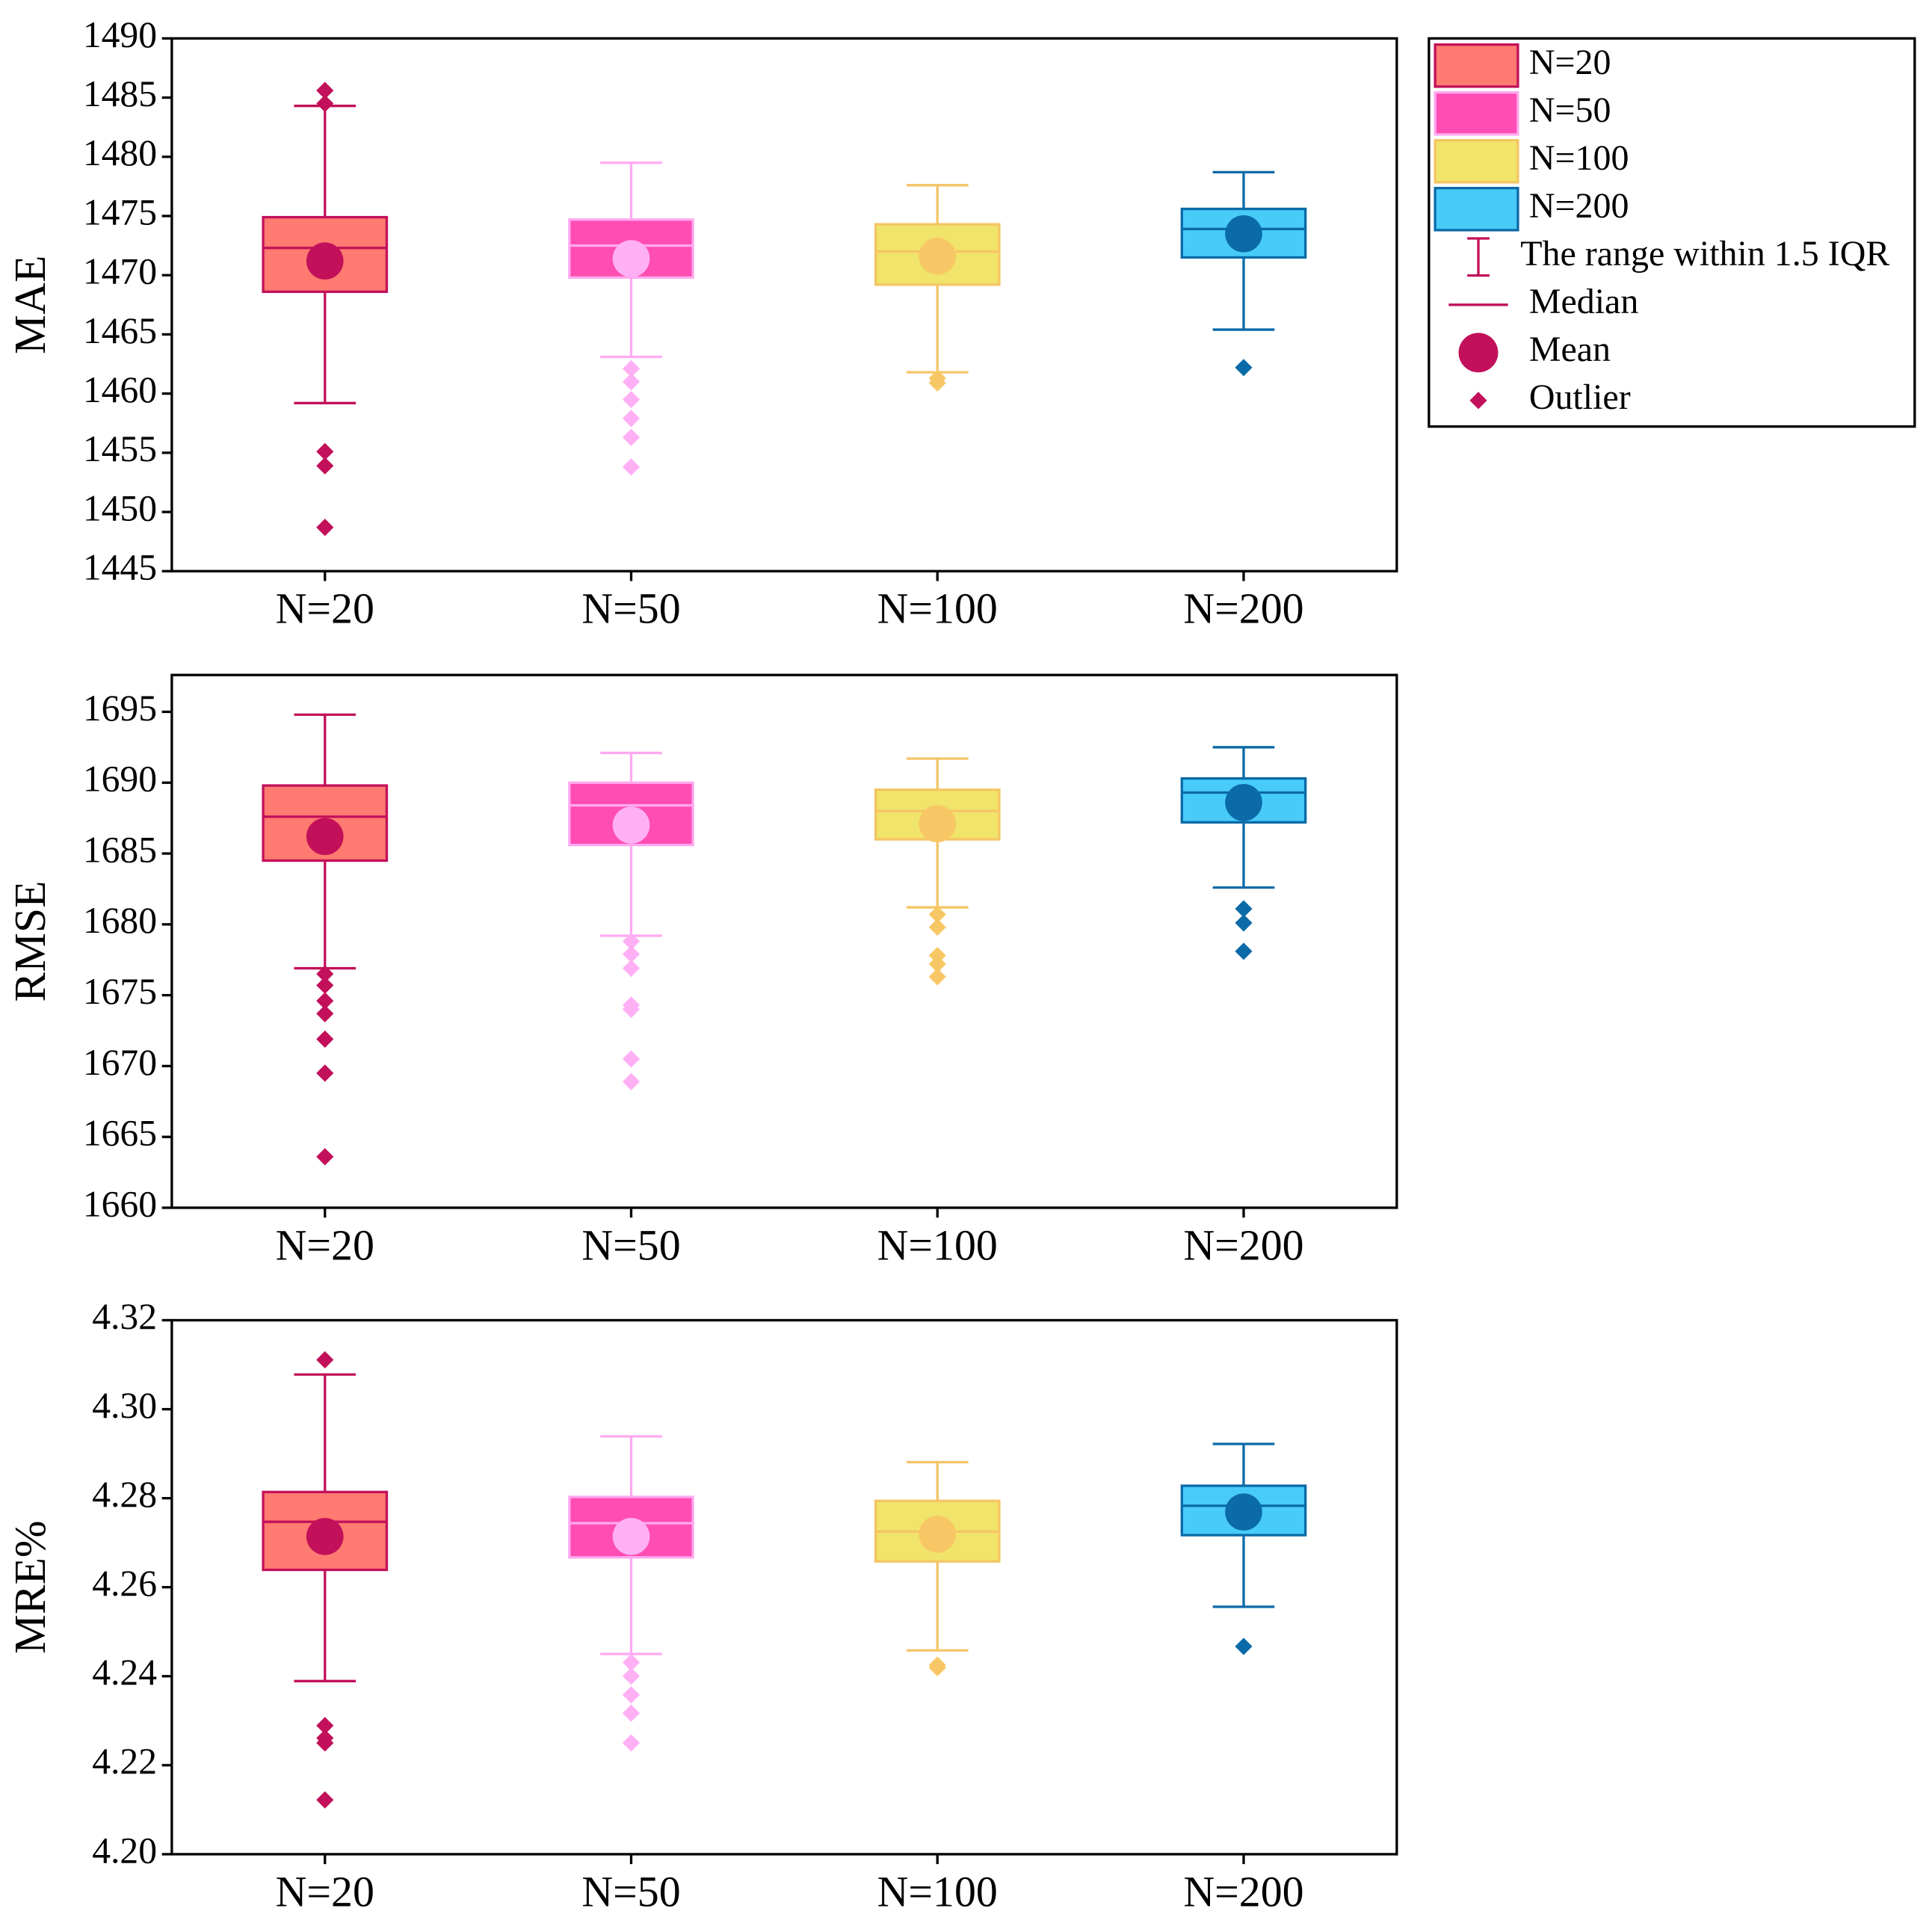  I want to click on y-tick-label: 1485, so click(120, 93).